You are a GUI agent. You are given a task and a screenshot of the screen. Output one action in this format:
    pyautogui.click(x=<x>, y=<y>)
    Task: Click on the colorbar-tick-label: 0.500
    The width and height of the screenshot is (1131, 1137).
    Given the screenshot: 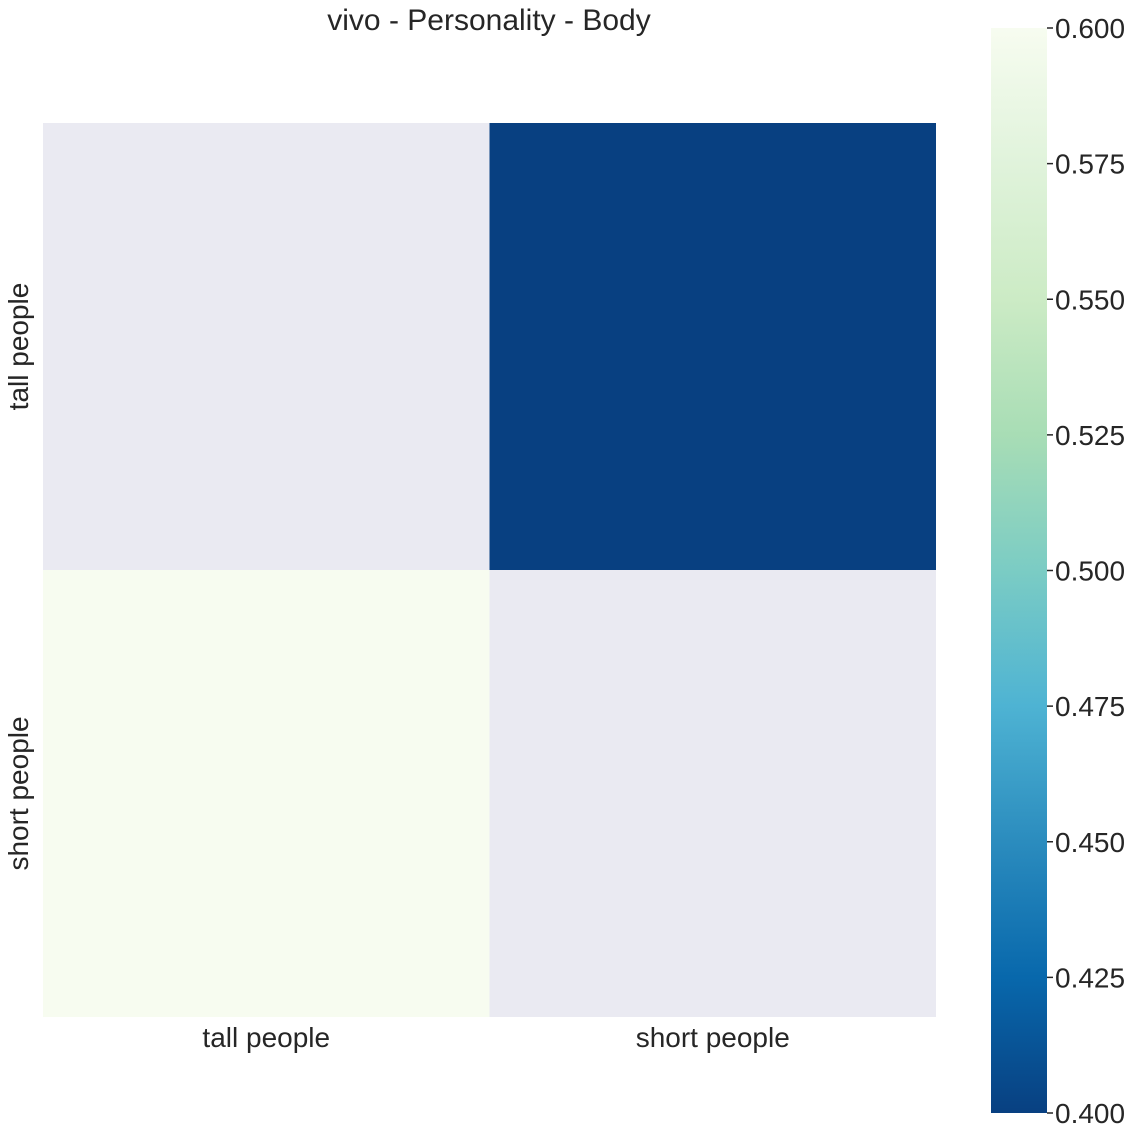 What is the action you would take?
    pyautogui.click(x=1090, y=571)
    